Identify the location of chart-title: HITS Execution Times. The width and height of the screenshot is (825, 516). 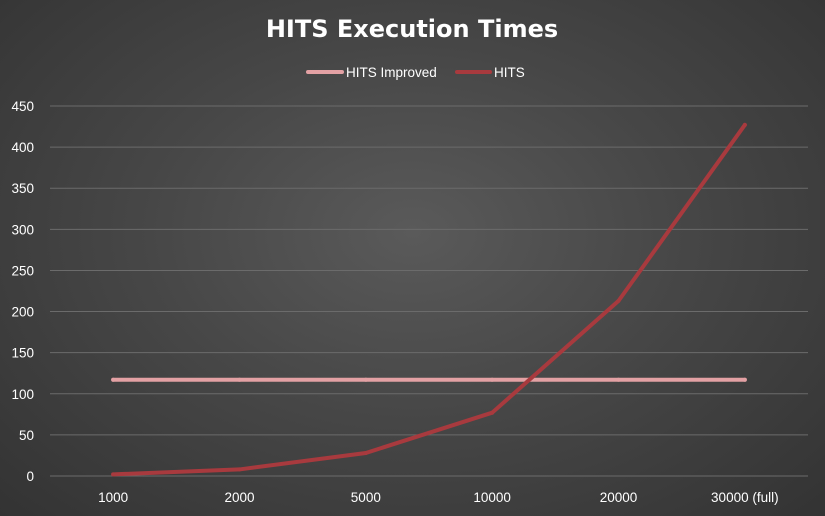
(412, 29).